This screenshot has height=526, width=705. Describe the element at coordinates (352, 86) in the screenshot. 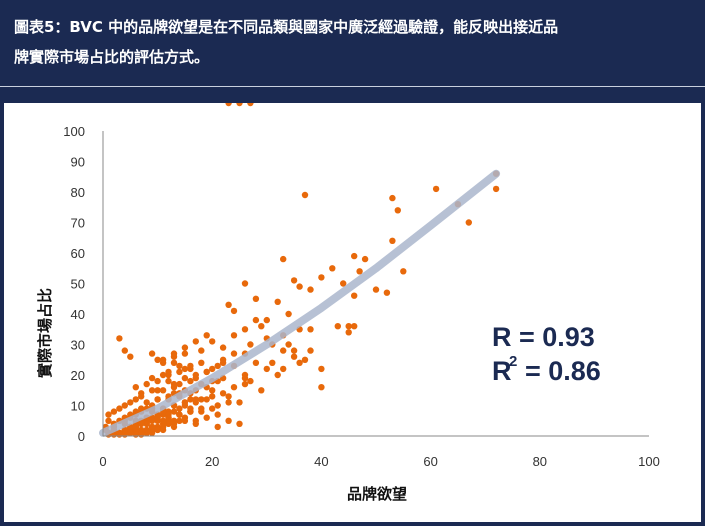

I see `title-divider` at that location.